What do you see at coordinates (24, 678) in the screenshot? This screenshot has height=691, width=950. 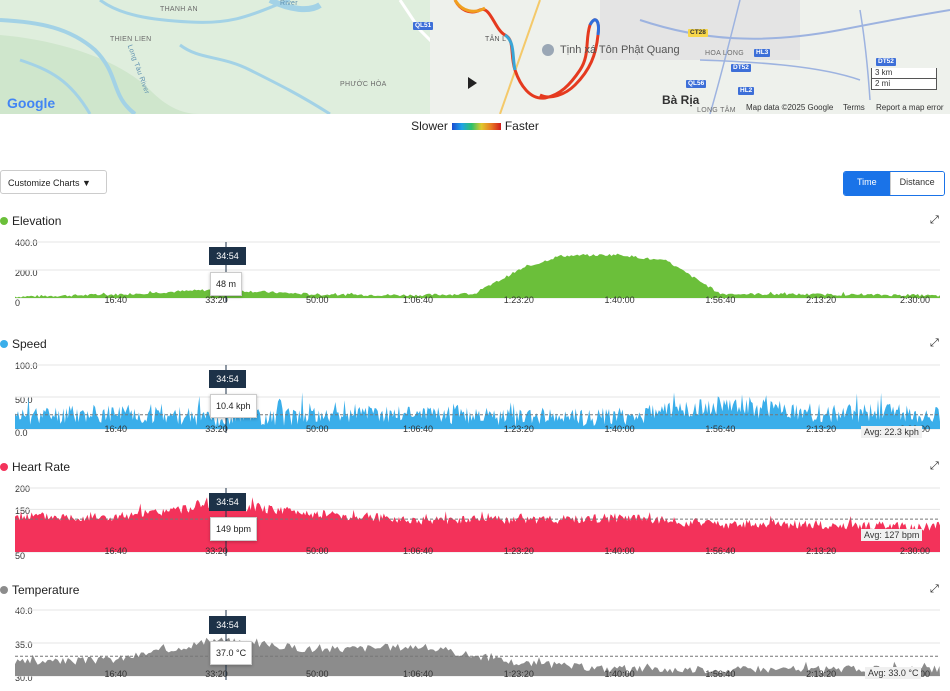 I see `temperature-ytick: 30.0` at bounding box center [24, 678].